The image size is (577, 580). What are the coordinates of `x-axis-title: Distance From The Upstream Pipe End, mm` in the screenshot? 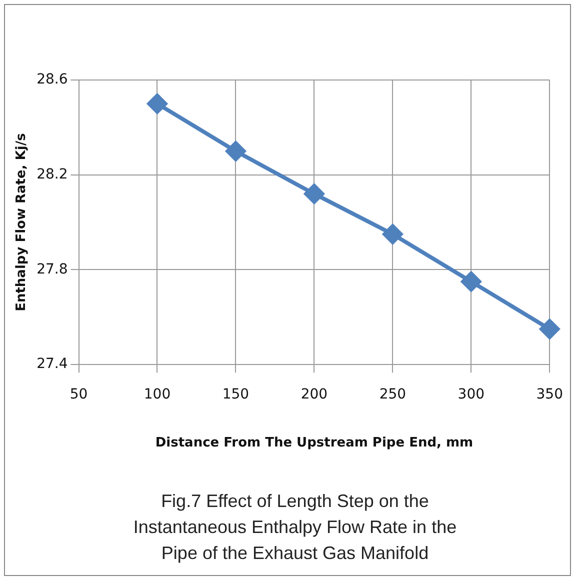 It's located at (314, 443).